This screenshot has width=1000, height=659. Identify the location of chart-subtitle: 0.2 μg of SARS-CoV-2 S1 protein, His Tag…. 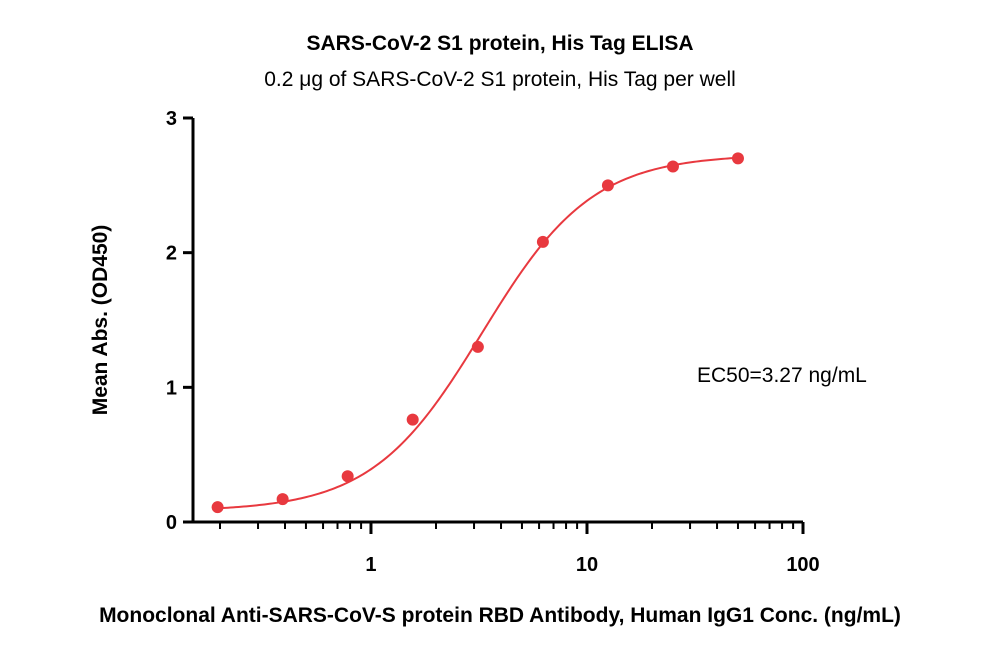
(500, 79).